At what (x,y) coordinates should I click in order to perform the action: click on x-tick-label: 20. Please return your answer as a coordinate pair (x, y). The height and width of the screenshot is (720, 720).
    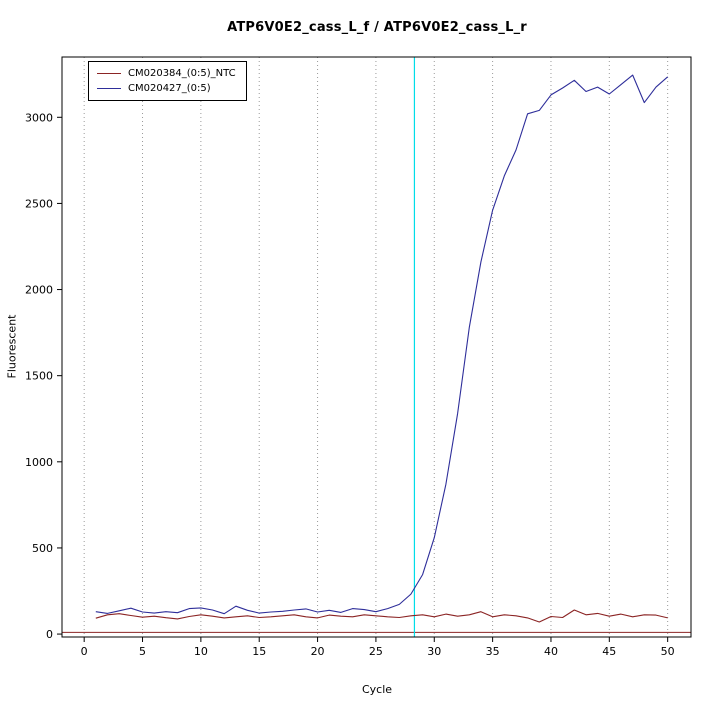
    Looking at the image, I should click on (318, 651).